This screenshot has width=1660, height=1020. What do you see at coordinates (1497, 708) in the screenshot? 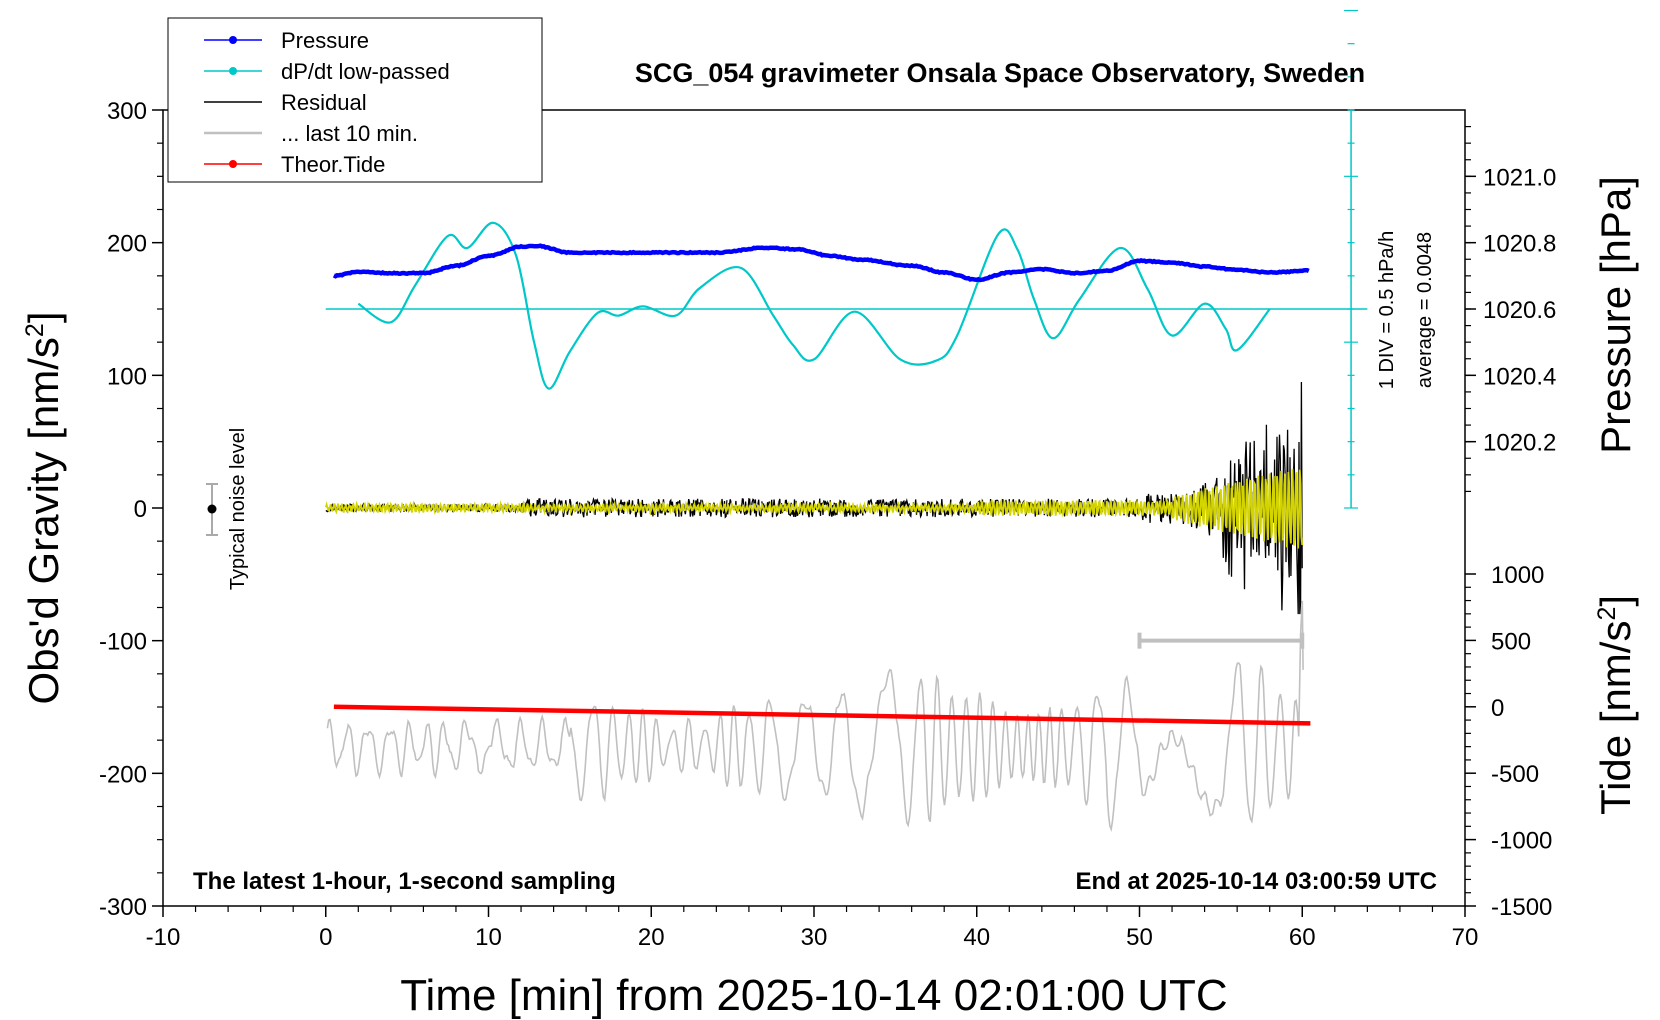
I see `y-tick-label-tide: 0` at bounding box center [1497, 708].